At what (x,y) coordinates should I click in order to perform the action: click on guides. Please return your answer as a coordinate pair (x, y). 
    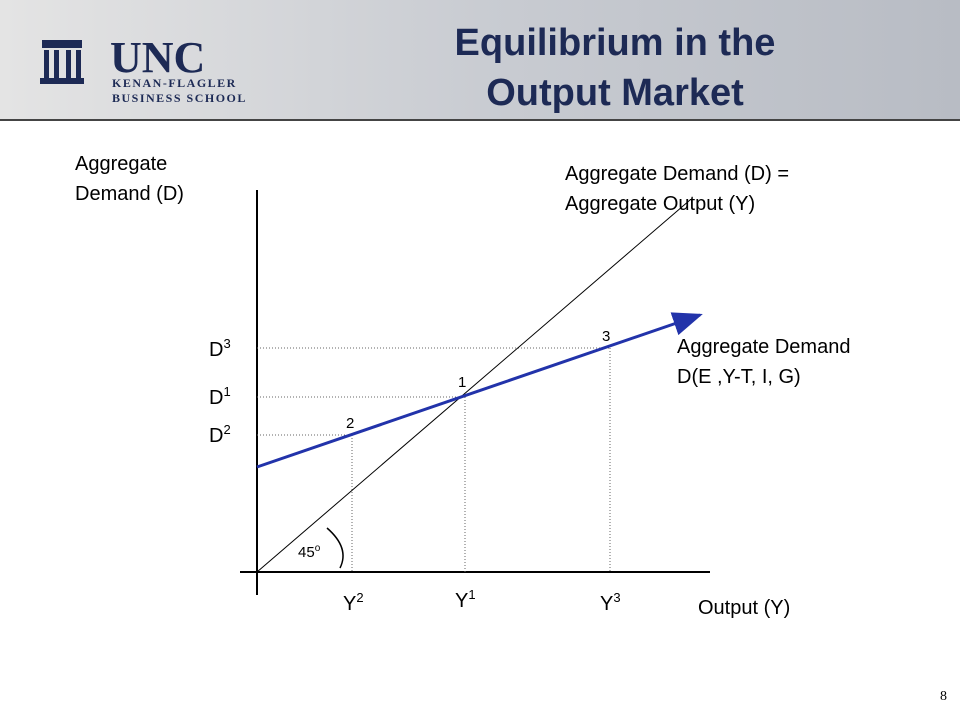
    Looking at the image, I should click on (434, 459).